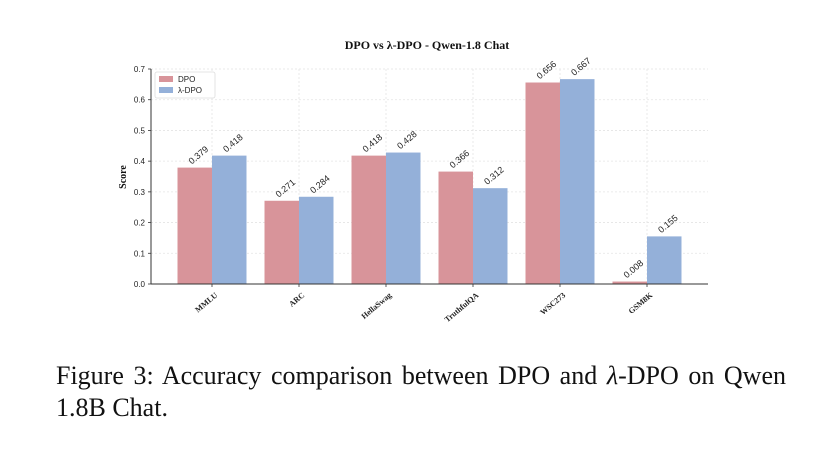 The height and width of the screenshot is (456, 835). I want to click on y-tick-label: 0.0, so click(140, 284).